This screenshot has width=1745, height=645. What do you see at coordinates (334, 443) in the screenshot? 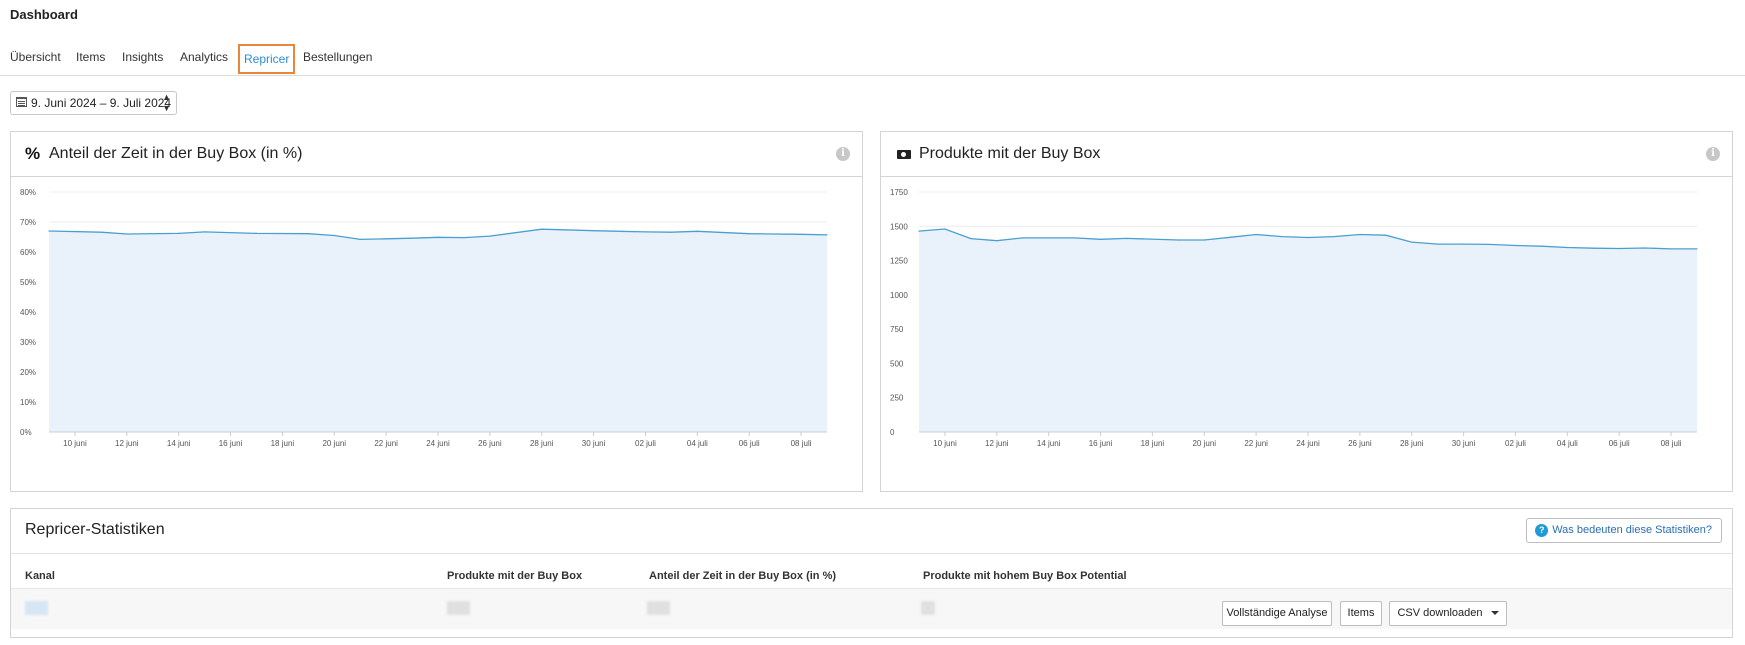
I see `x-tick-label: 20 juni` at bounding box center [334, 443].